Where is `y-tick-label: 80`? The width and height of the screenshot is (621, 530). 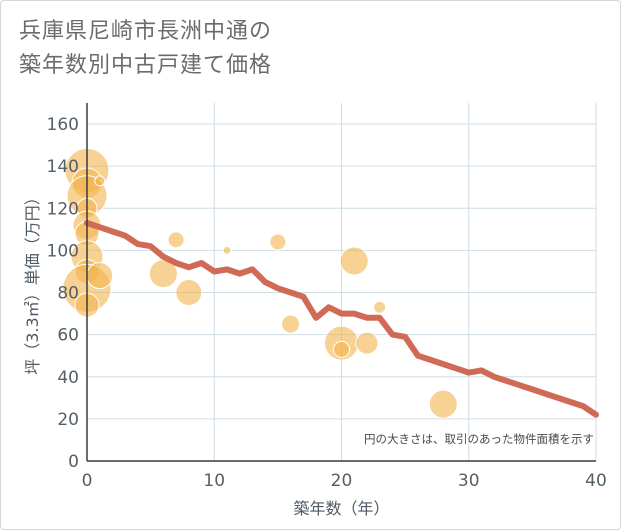 y-tick-label: 80 is located at coordinates (68, 294).